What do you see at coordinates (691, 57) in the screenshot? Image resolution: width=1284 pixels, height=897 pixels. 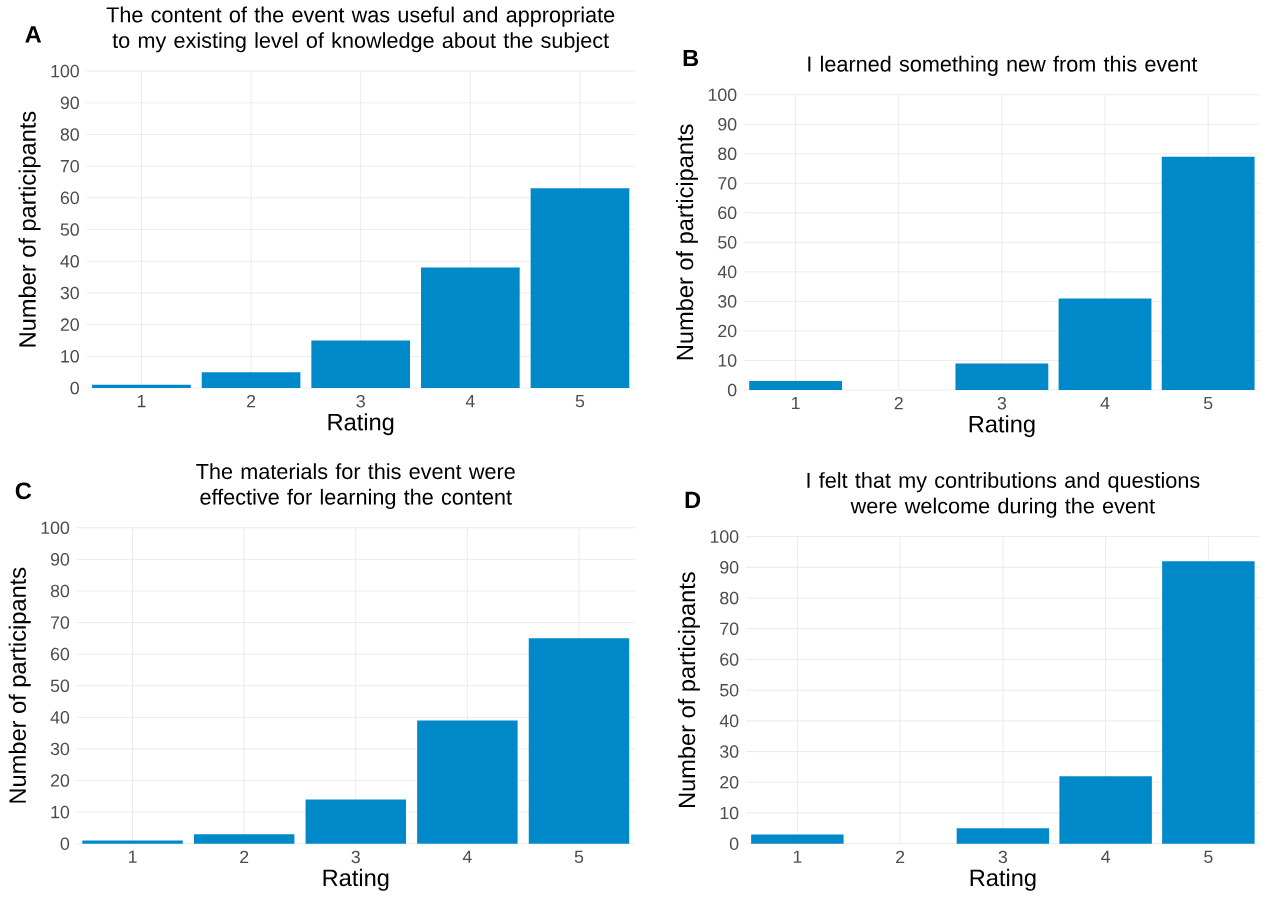 I see `text: B` at bounding box center [691, 57].